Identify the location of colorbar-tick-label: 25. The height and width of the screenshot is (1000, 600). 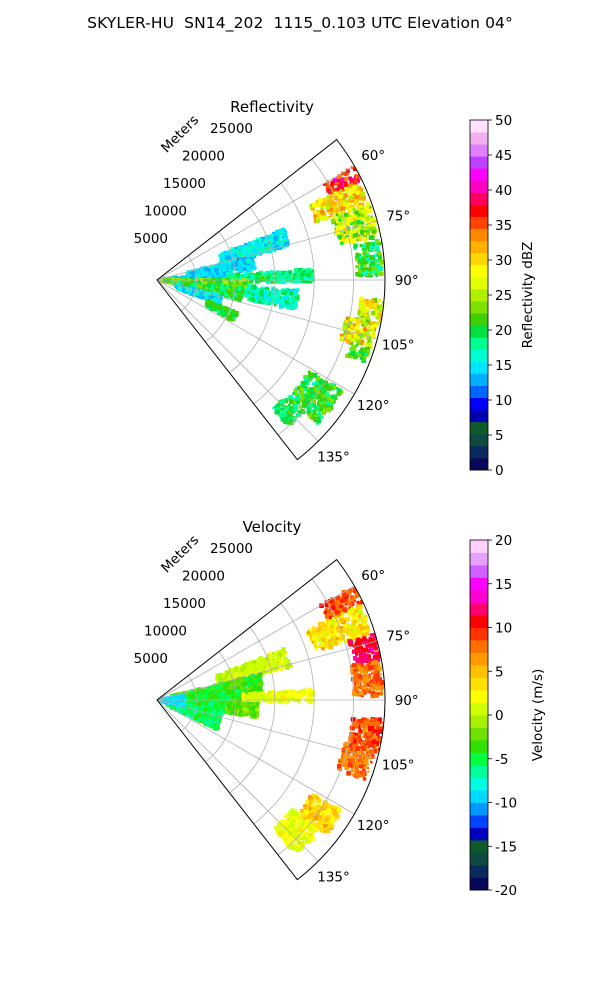
(503, 296).